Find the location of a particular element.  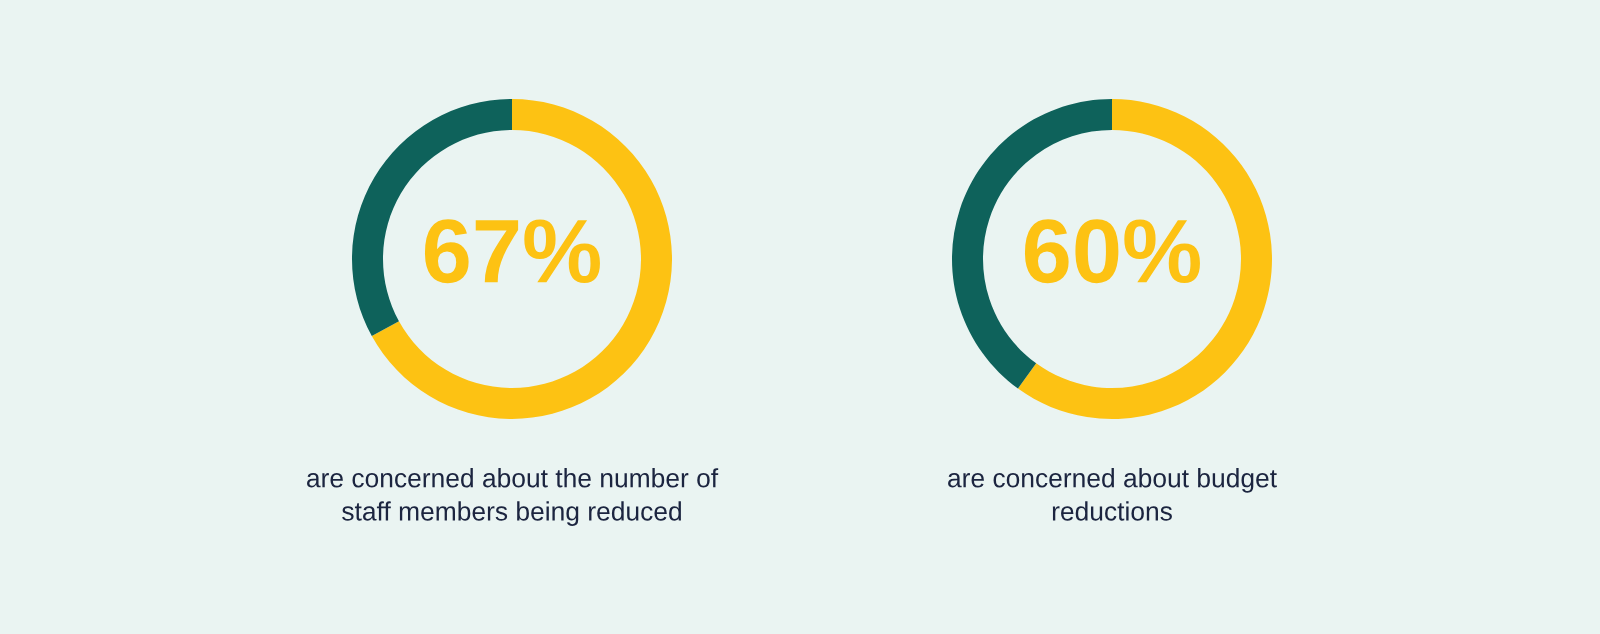

text: are concerned about the number of staff members being reduced is located at coordinates (513, 497).